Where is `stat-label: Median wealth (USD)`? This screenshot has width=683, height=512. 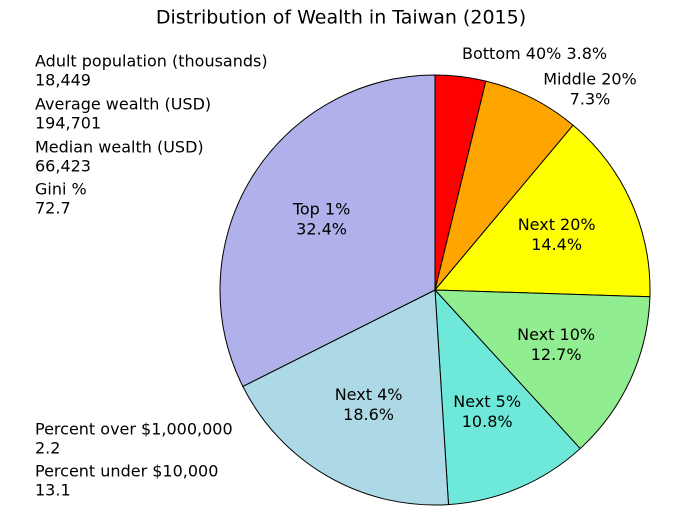 stat-label: Median wealth (USD) is located at coordinates (119, 147).